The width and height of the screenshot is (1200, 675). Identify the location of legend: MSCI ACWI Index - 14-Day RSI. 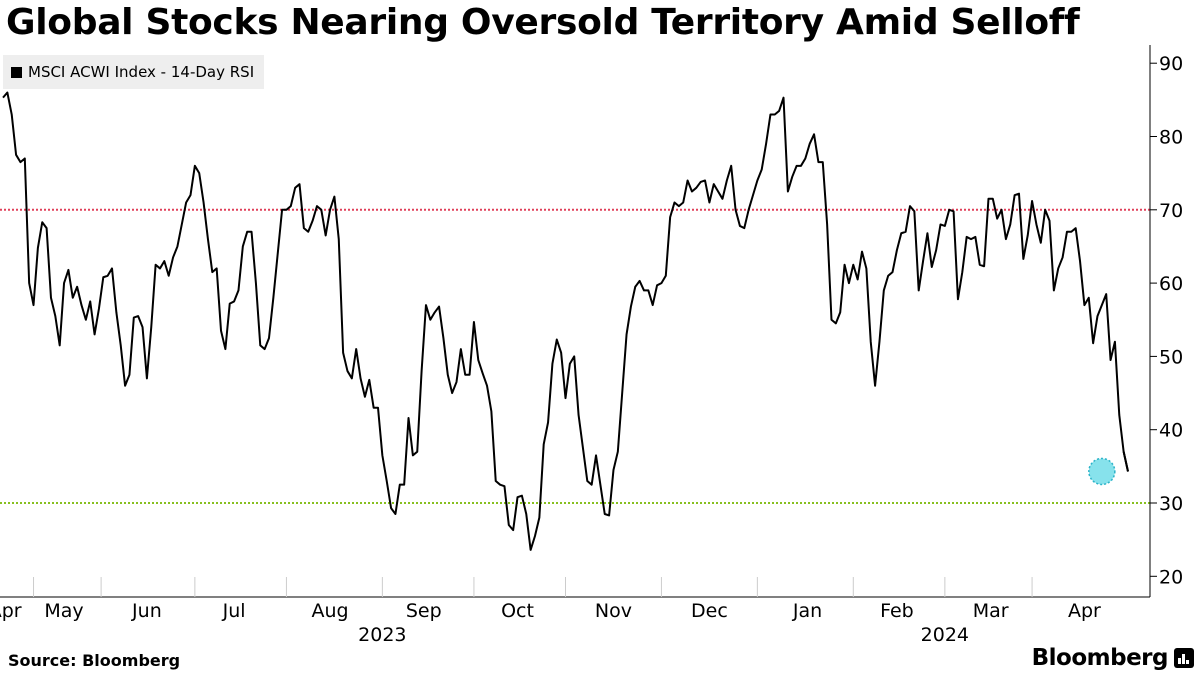
(134, 72).